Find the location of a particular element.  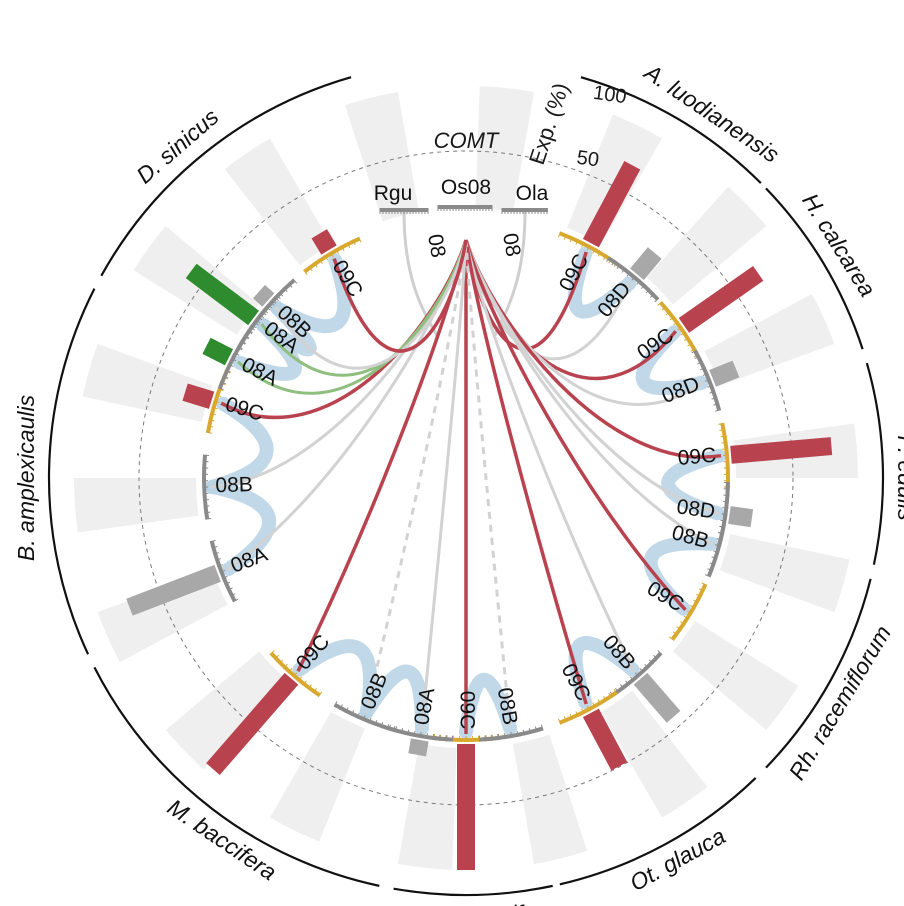

species-label-a-luodianensis: A. luodianensis is located at coordinates (711, 113).